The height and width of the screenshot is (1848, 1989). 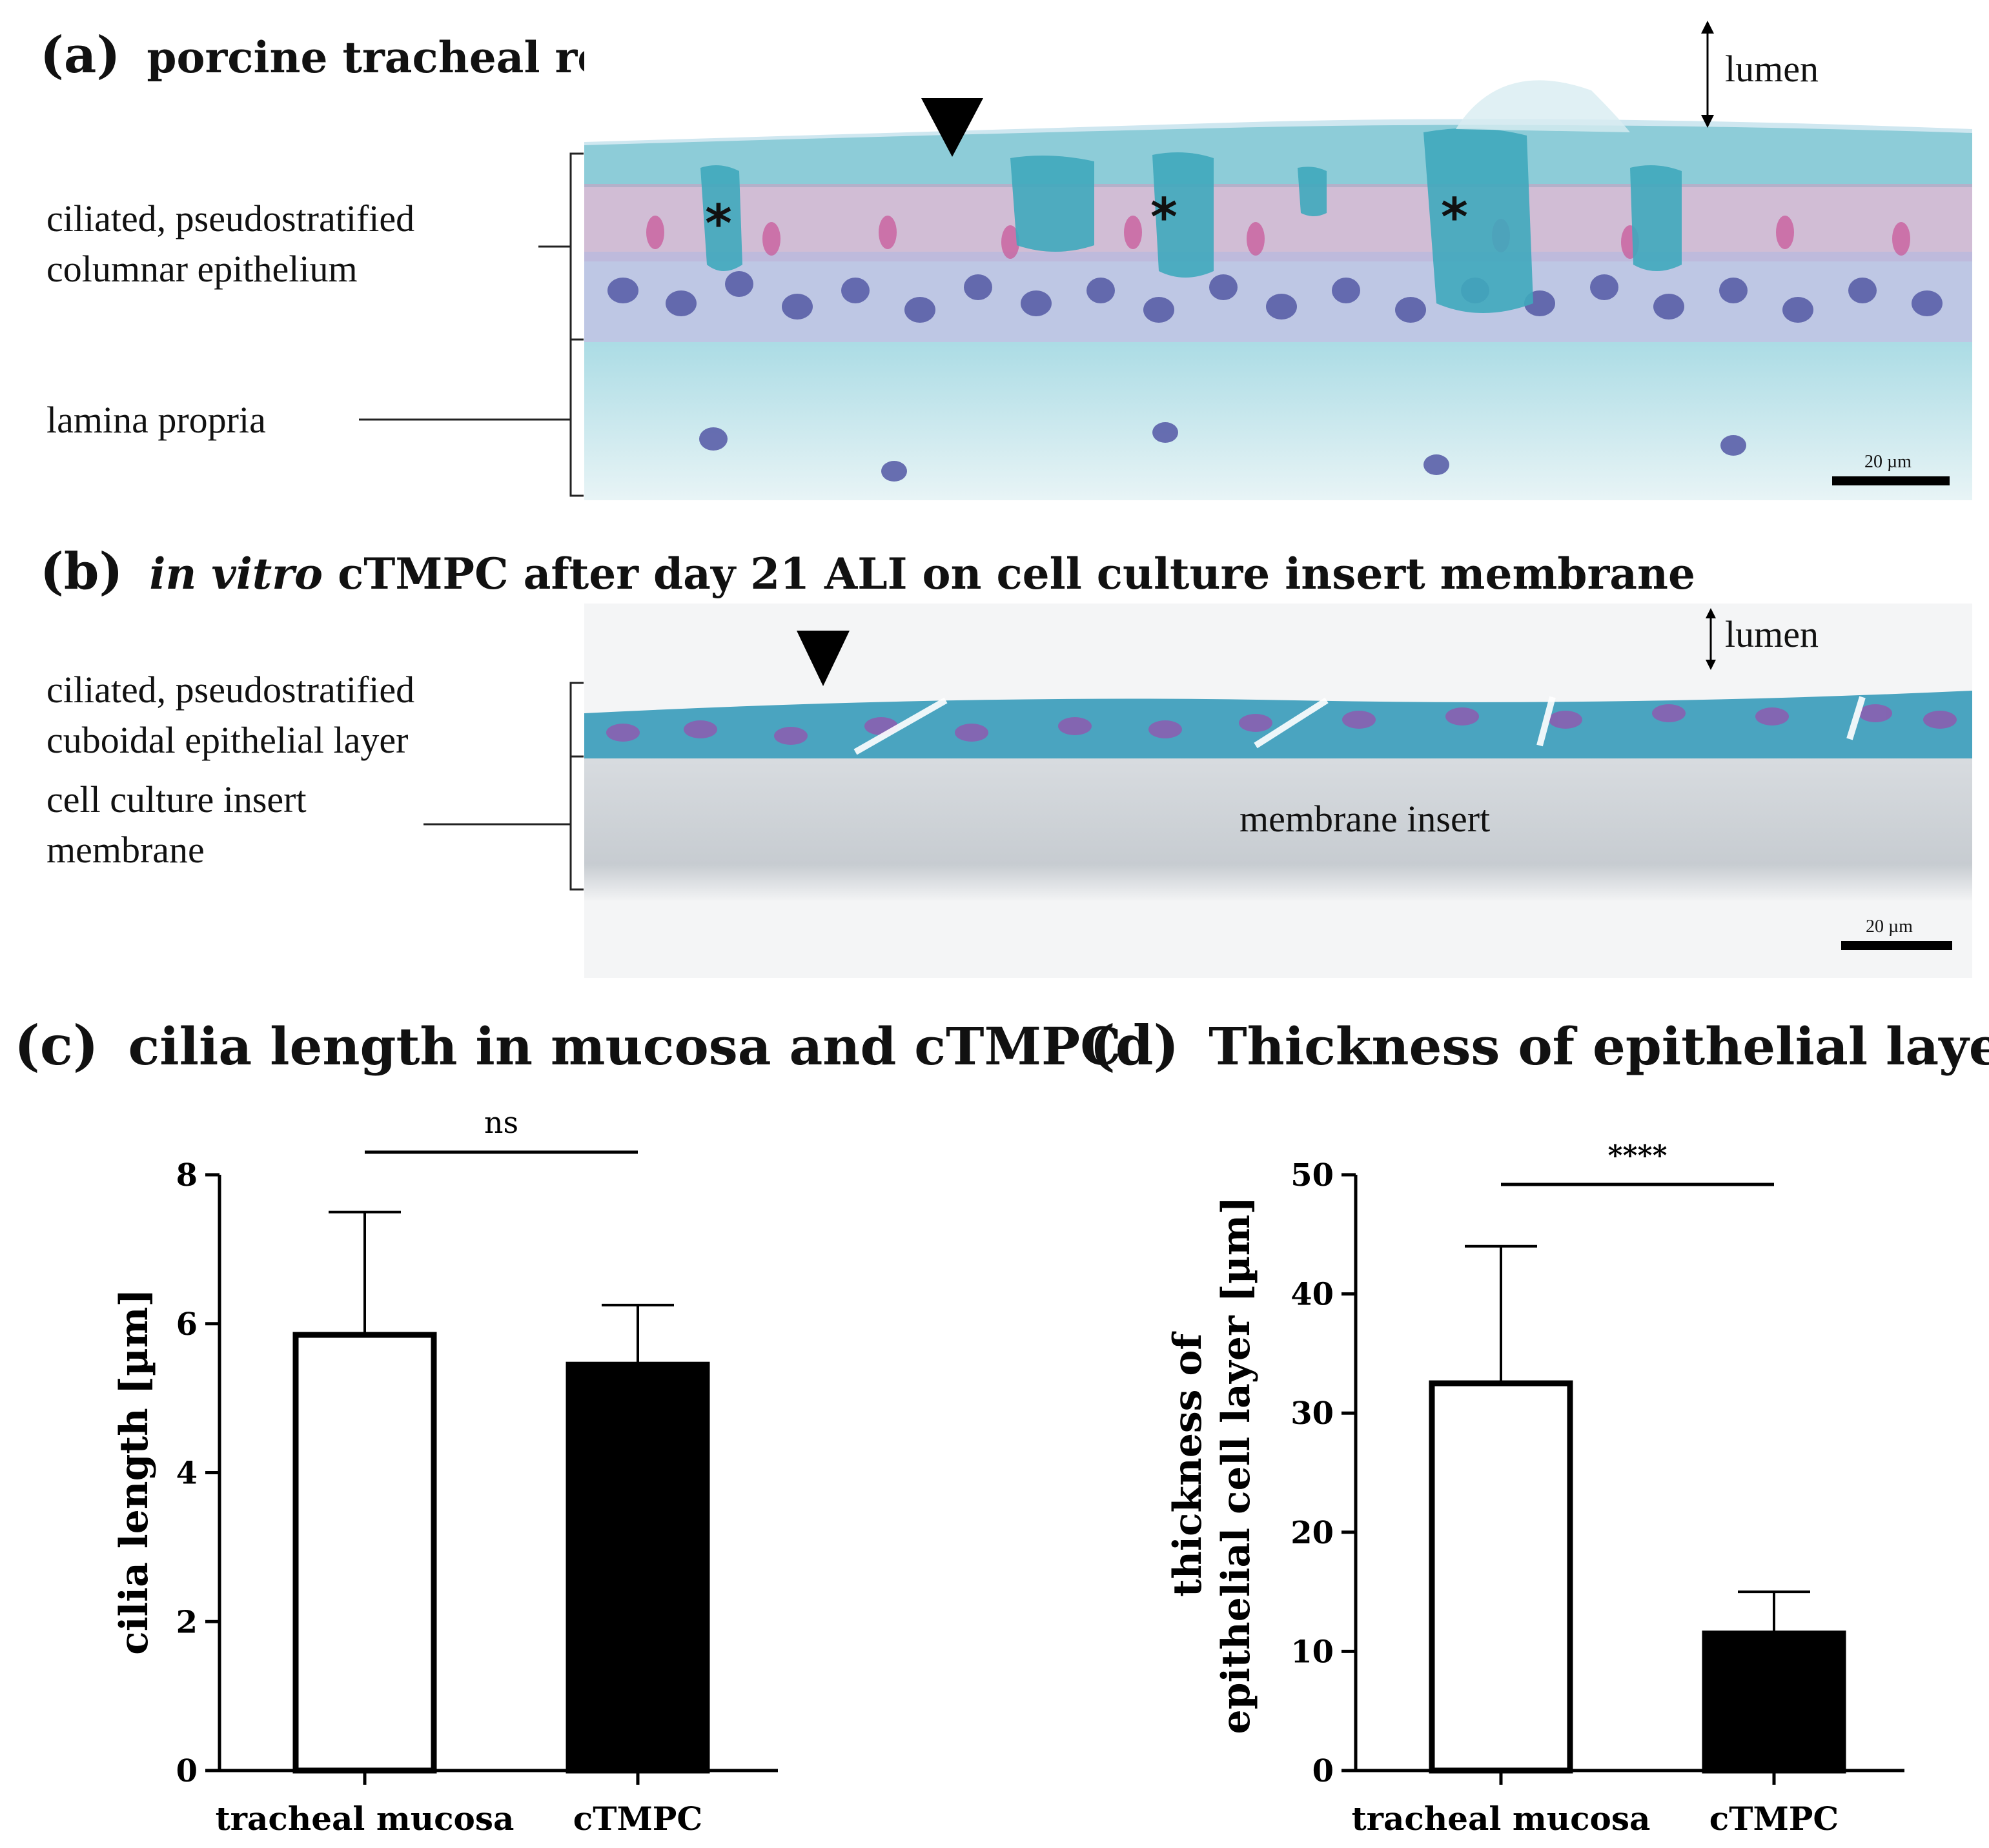 I want to click on chart-d-x-tick-label: cTMPC, so click(x=1774, y=1819).